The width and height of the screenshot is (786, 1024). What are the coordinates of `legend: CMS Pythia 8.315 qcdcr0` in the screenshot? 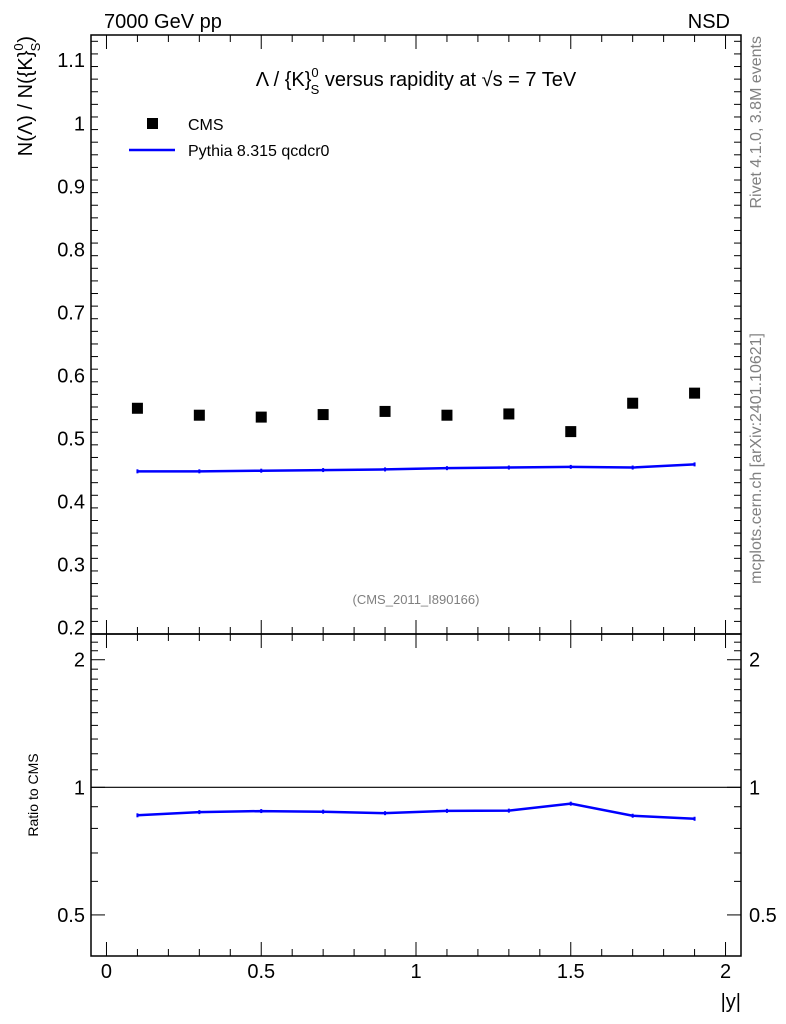 It's located at (229, 138).